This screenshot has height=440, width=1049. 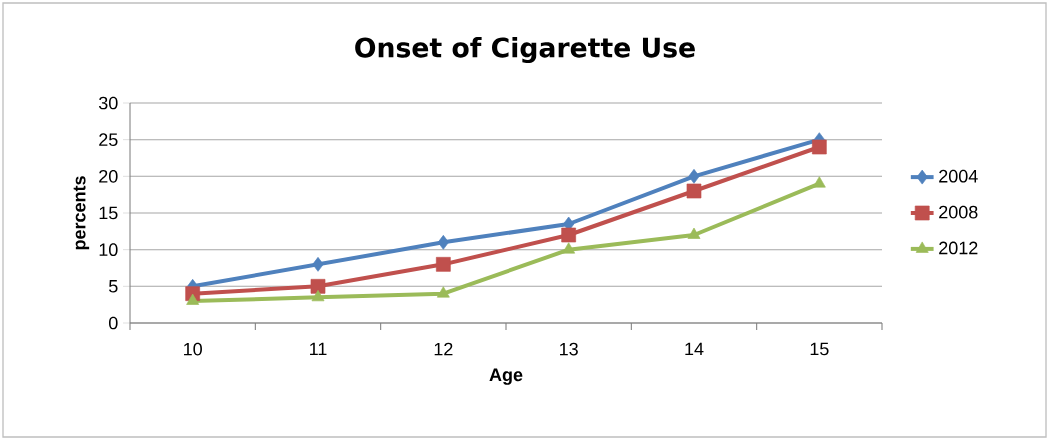 I want to click on x-tick-label: 13, so click(x=569, y=349).